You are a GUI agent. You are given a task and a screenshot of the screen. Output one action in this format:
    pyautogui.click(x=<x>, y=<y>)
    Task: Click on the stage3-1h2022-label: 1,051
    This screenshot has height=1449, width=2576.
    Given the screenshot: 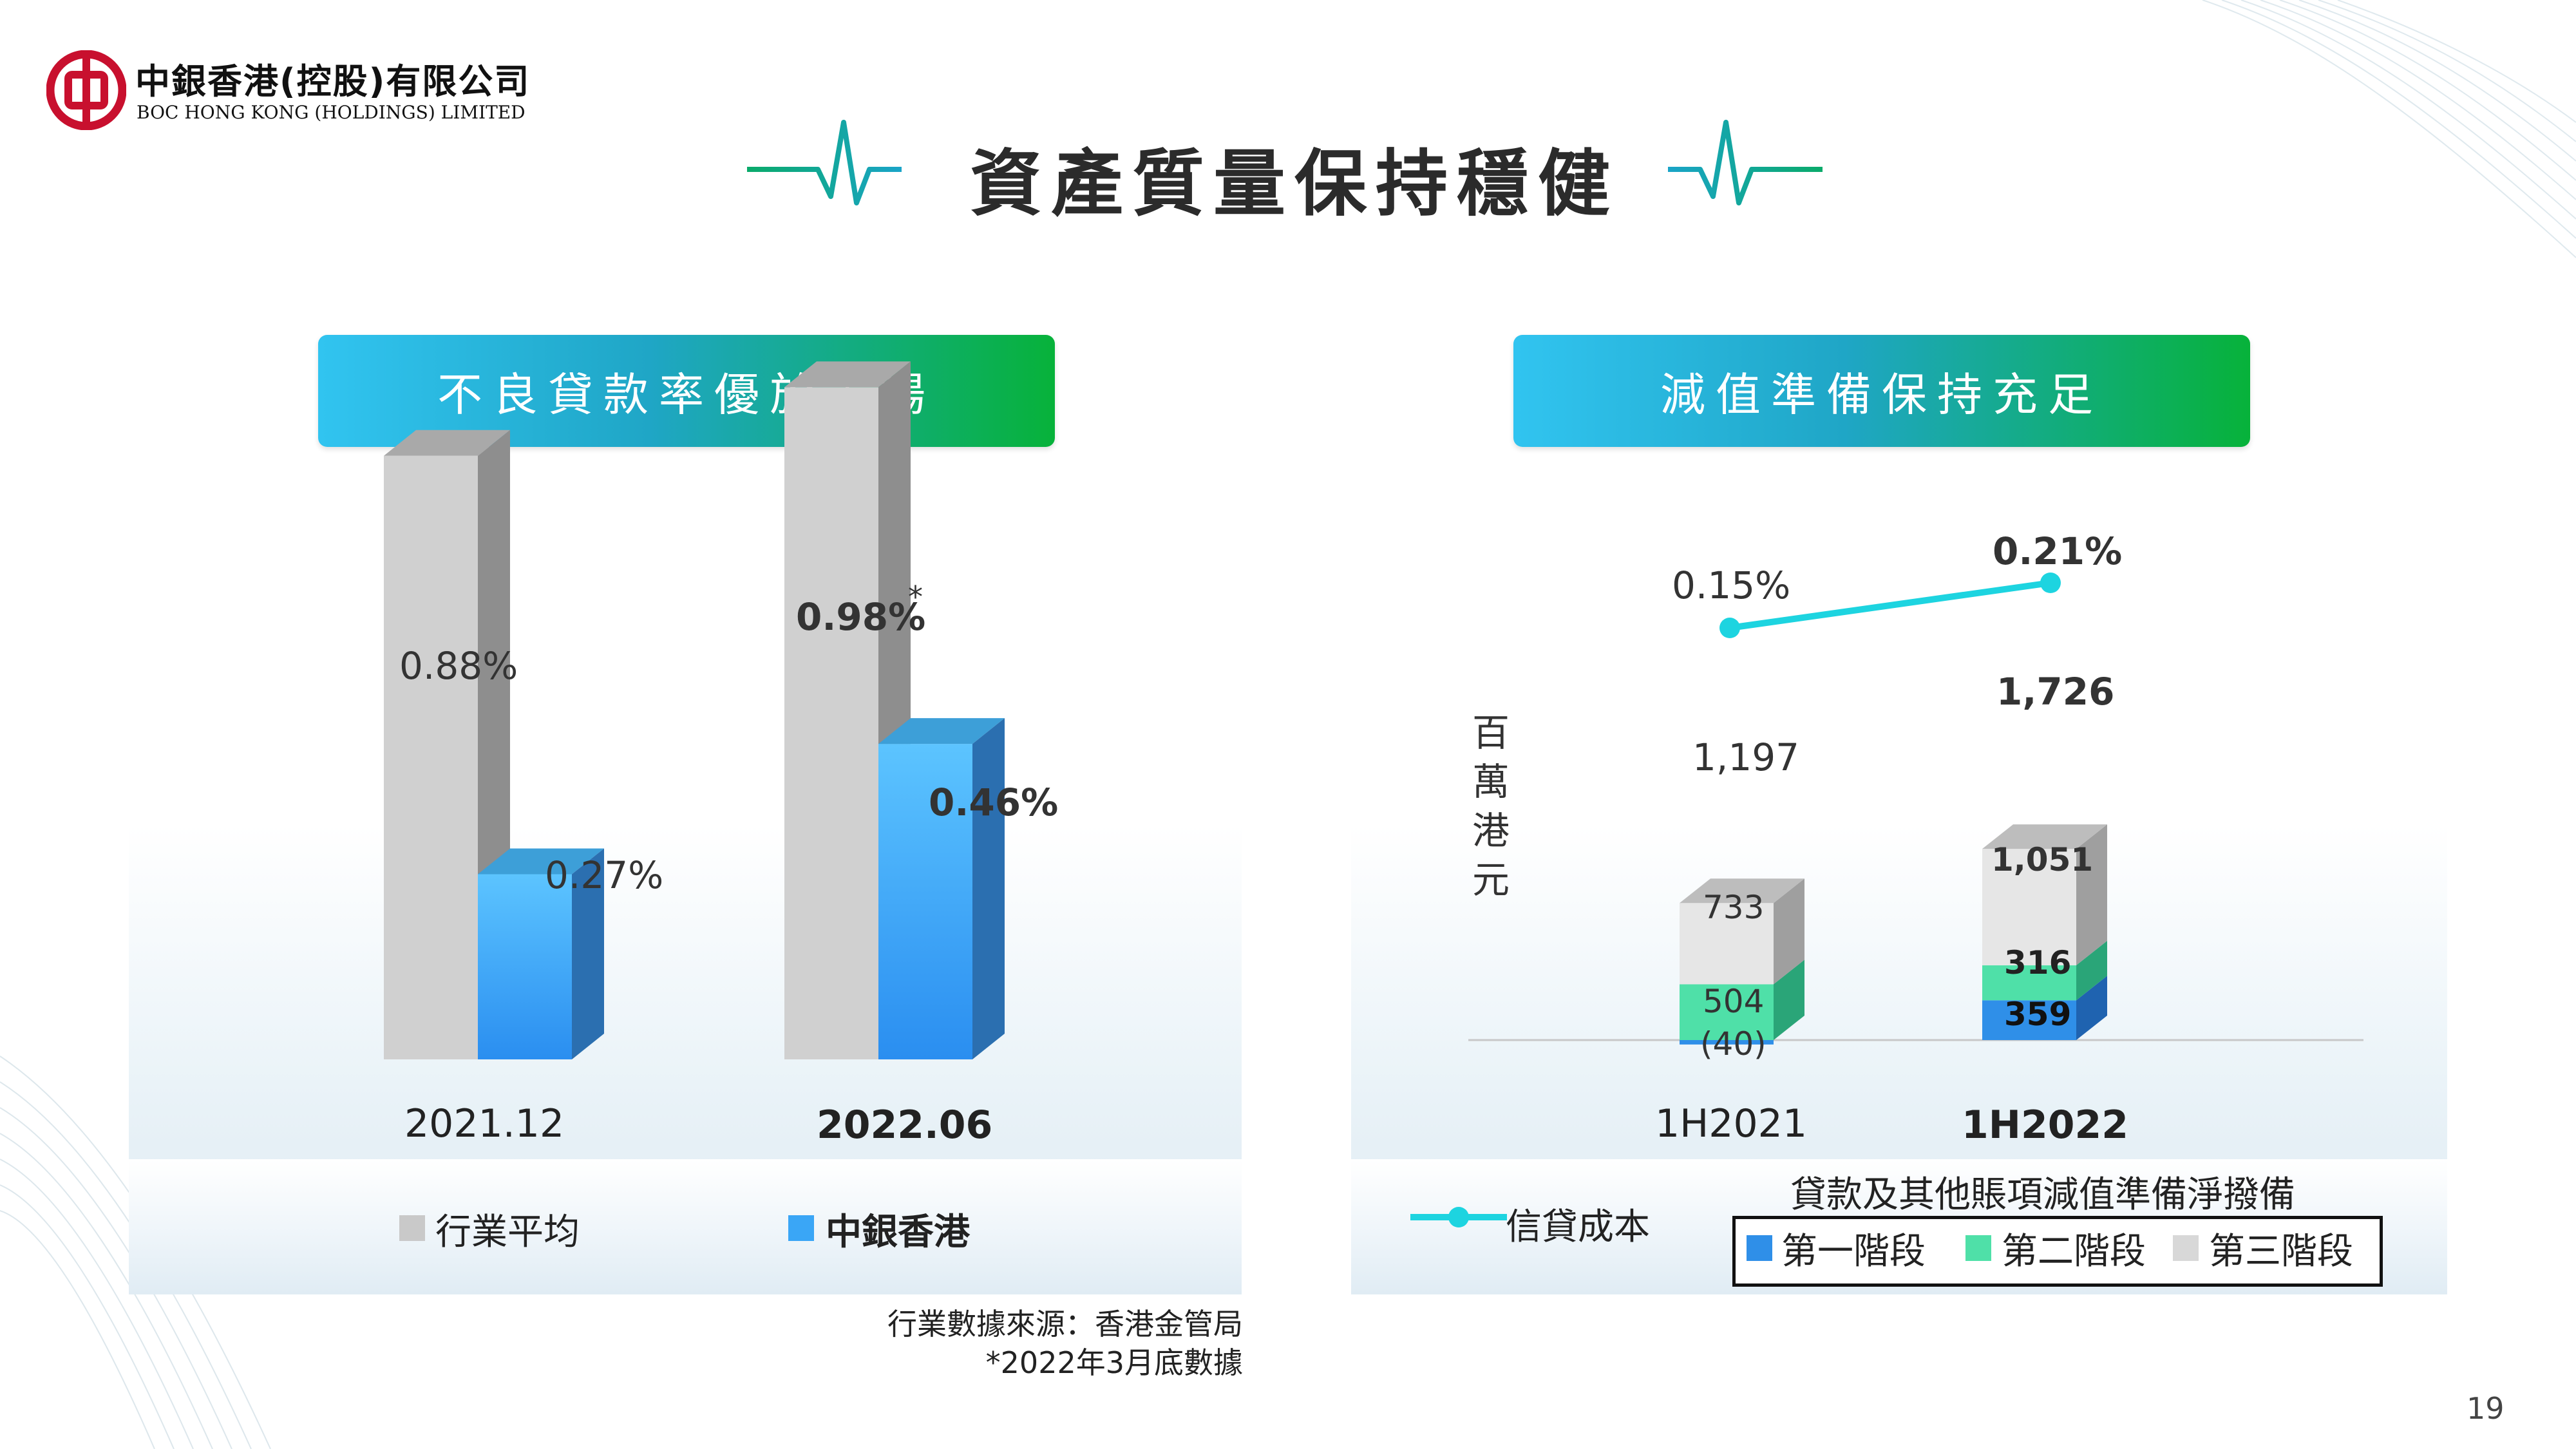 What is the action you would take?
    pyautogui.click(x=2043, y=859)
    